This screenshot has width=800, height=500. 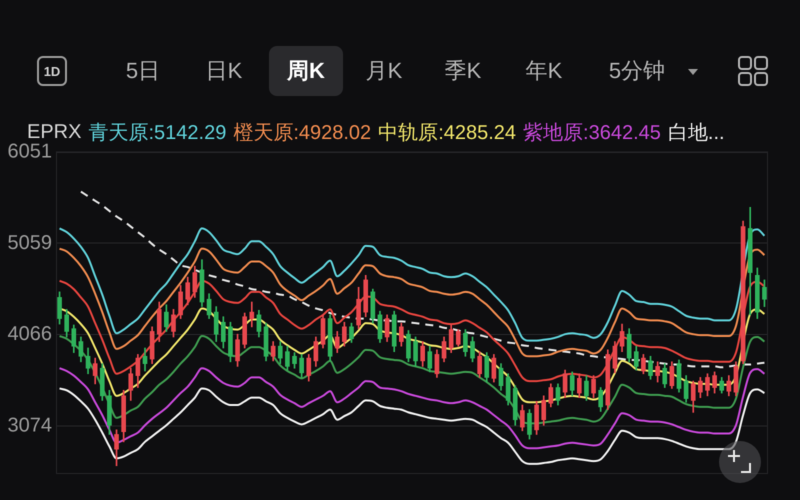 What do you see at coordinates (54, 132) in the screenshot?
I see `legend-title: EPRX` at bounding box center [54, 132].